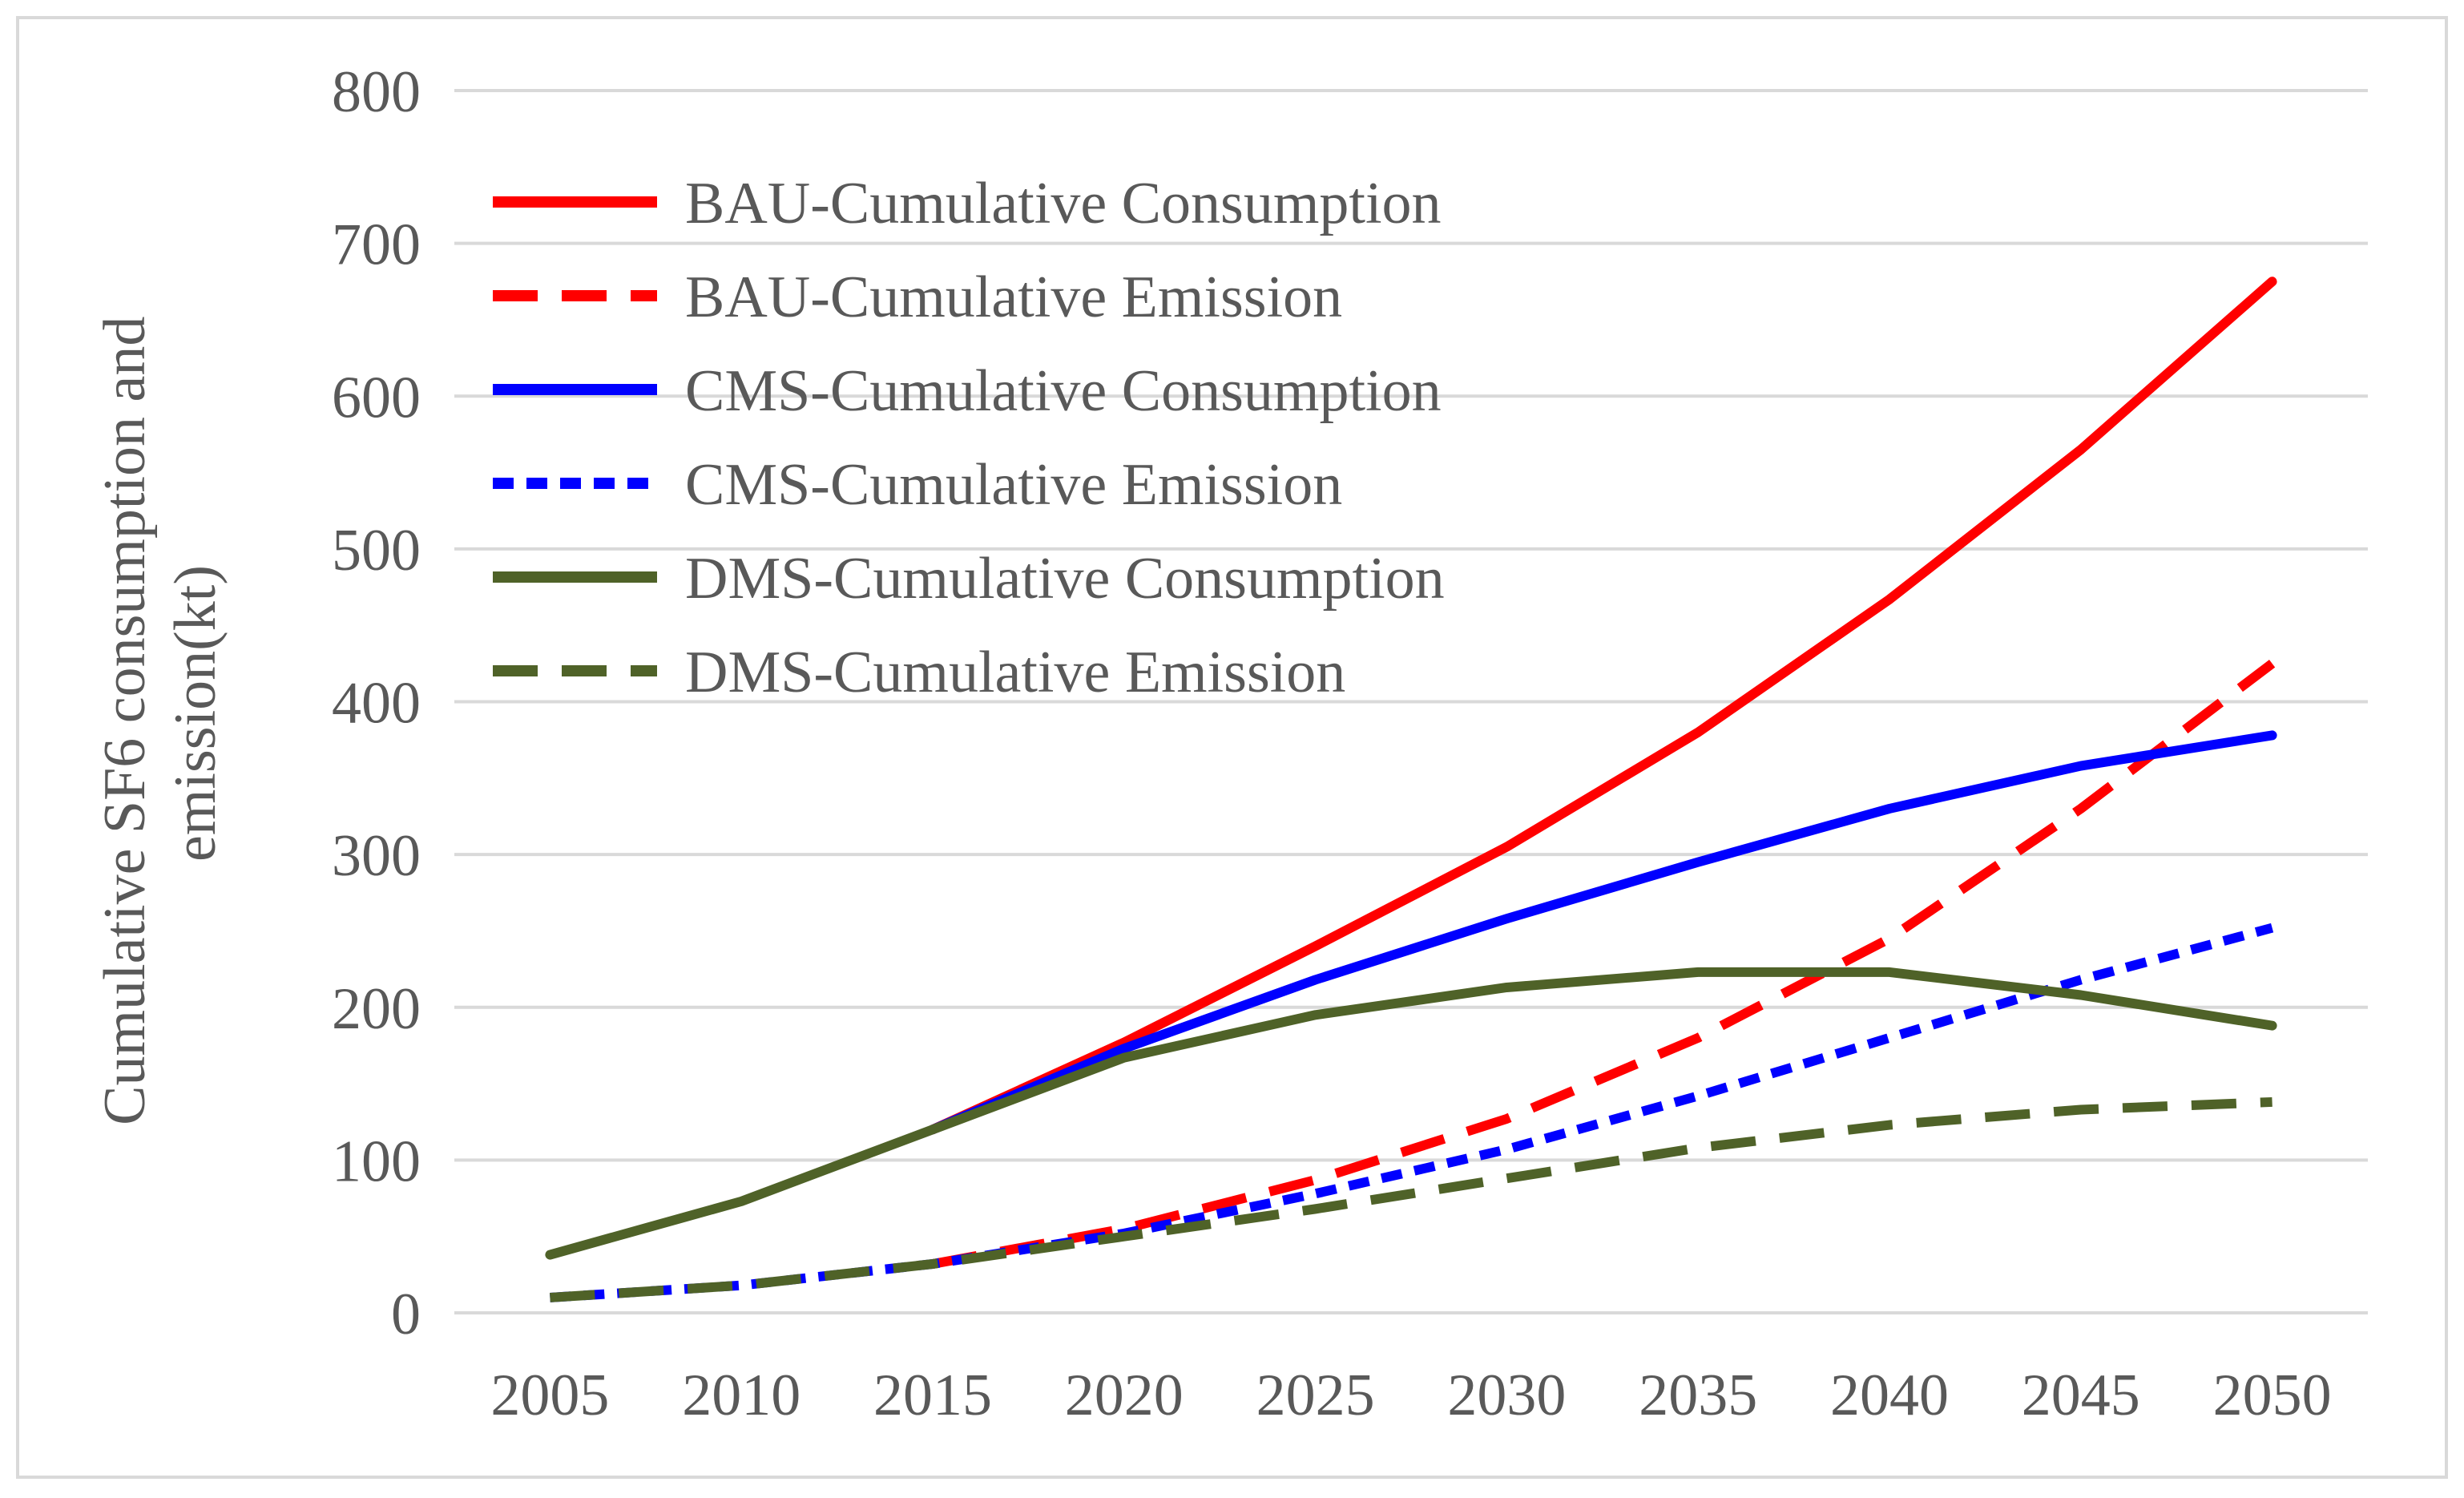  Describe the element at coordinates (376, 92) in the screenshot. I see `y-tick-label: 800` at that location.